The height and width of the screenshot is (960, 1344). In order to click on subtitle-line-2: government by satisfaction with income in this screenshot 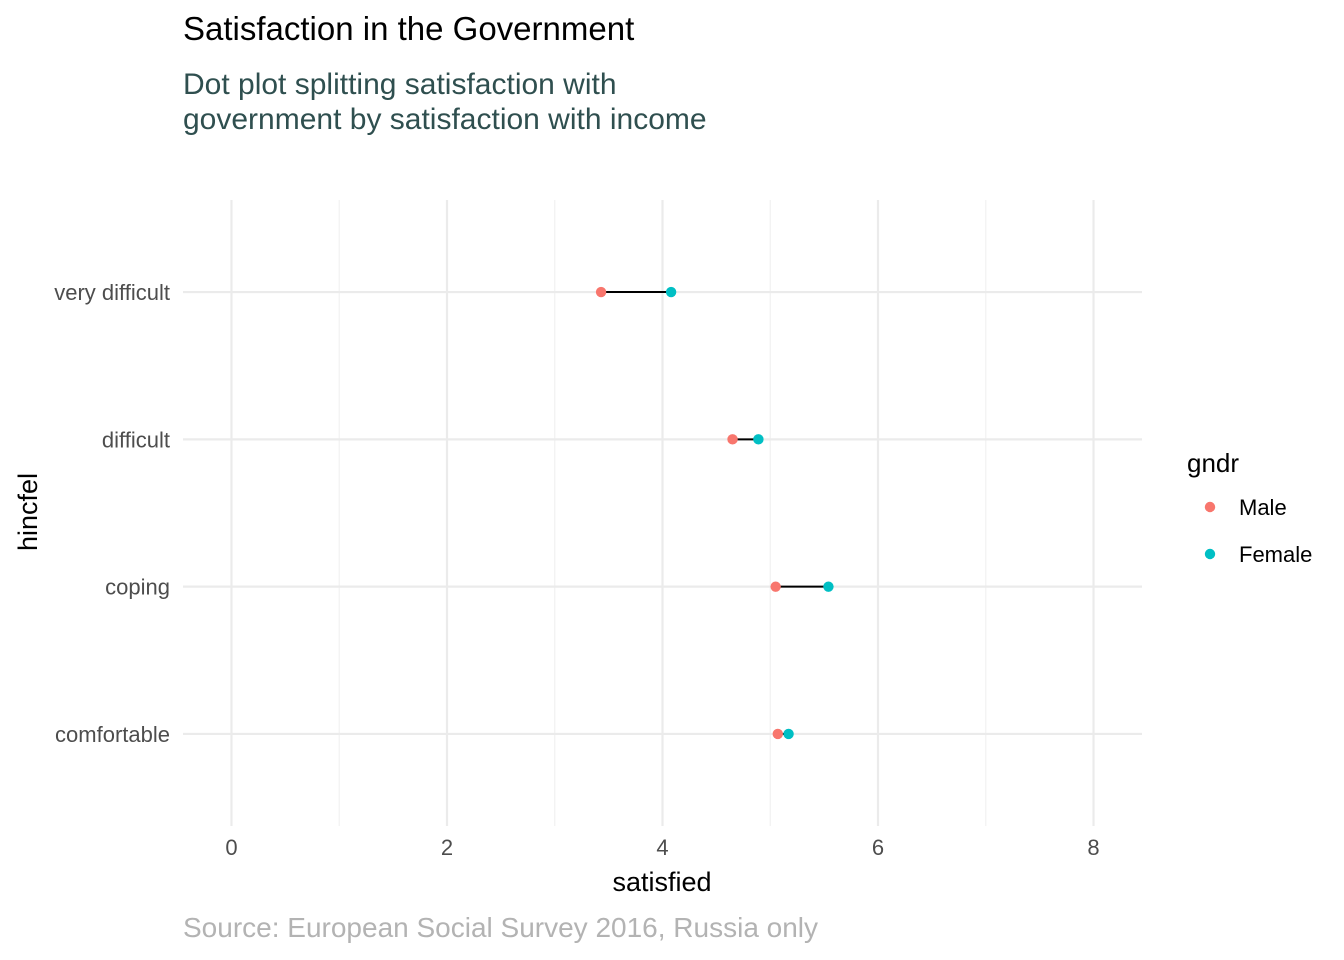, I will do `click(445, 119)`.